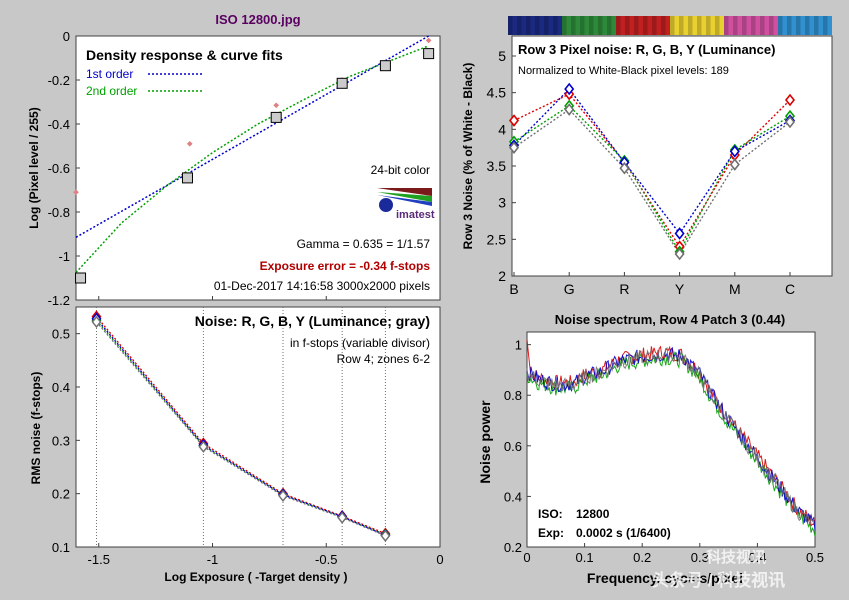 The image size is (849, 600). I want to click on density-y-tick-label: -0.6, so click(59, 168).